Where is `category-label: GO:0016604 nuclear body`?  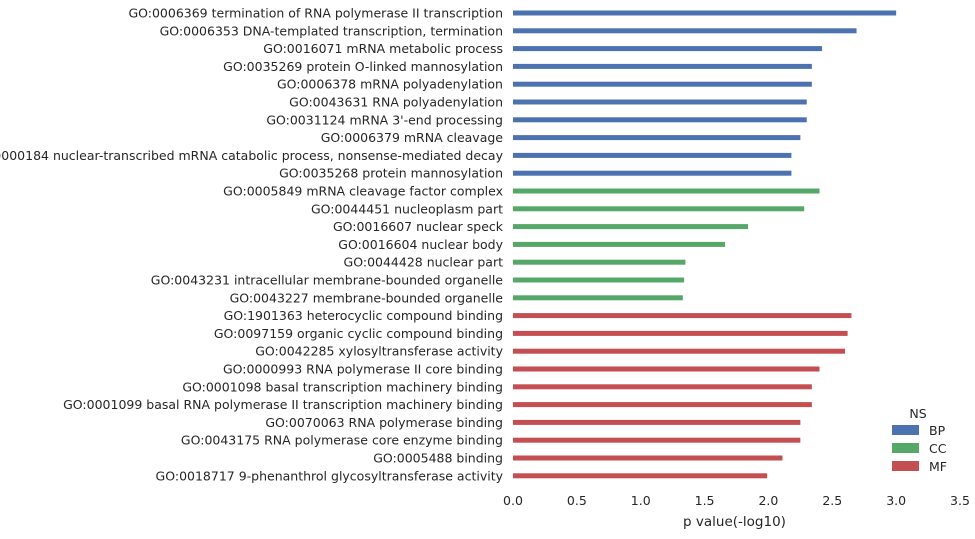 category-label: GO:0016604 nuclear body is located at coordinates (420, 244).